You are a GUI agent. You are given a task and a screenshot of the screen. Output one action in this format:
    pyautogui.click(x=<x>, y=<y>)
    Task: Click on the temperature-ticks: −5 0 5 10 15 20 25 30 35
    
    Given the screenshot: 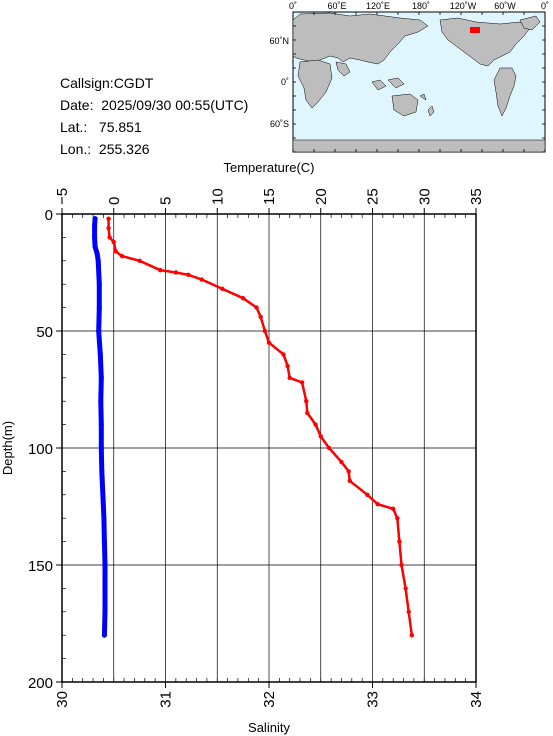 What is the action you would take?
    pyautogui.click(x=269, y=201)
    